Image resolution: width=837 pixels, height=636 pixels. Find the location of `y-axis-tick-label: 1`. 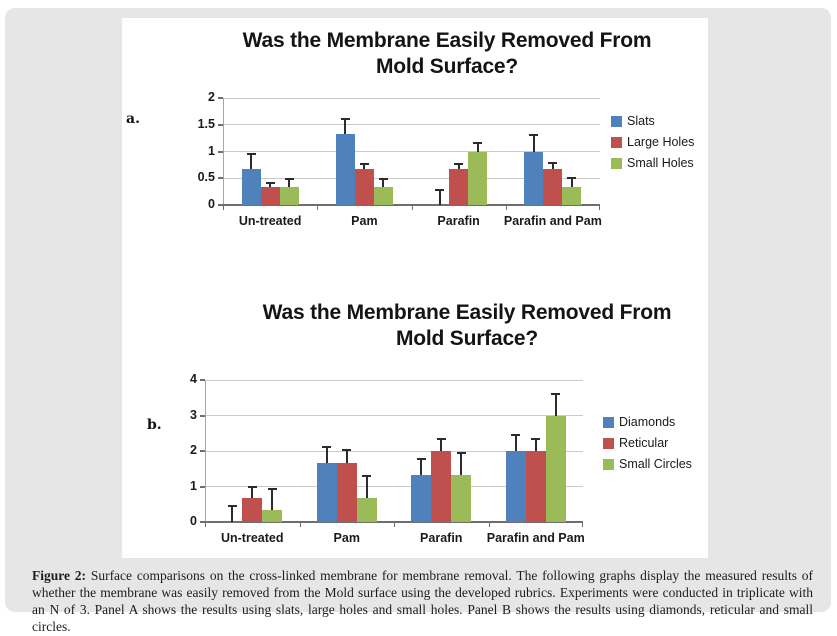

y-axis-tick-label: 1 is located at coordinates (211, 150).